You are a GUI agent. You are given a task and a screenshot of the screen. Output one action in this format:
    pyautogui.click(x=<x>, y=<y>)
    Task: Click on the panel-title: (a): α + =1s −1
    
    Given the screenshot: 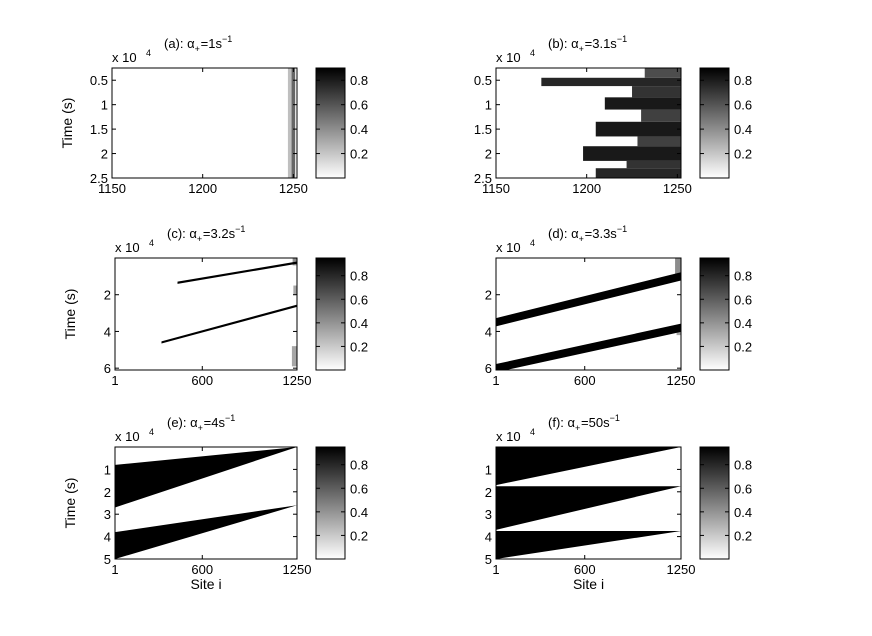 What is the action you would take?
    pyautogui.click(x=198, y=44)
    